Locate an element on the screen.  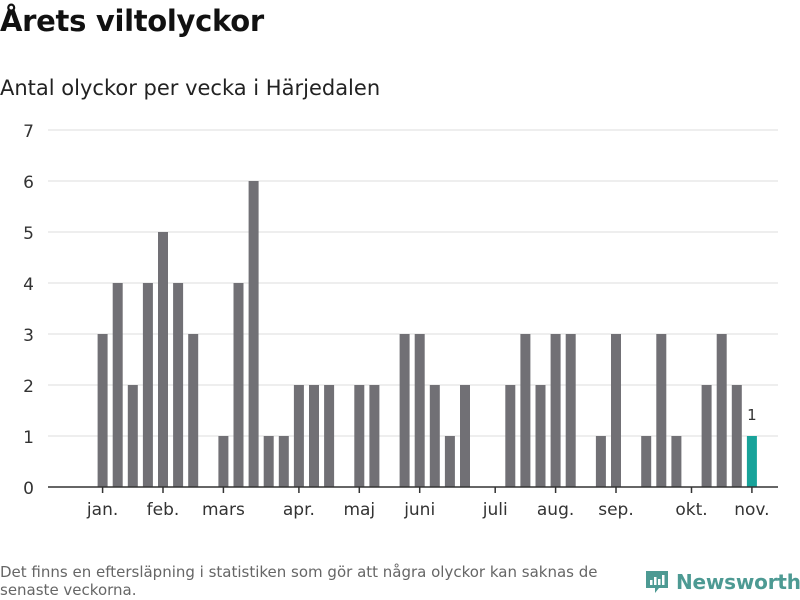
data-labels: 1 is located at coordinates (752, 415).